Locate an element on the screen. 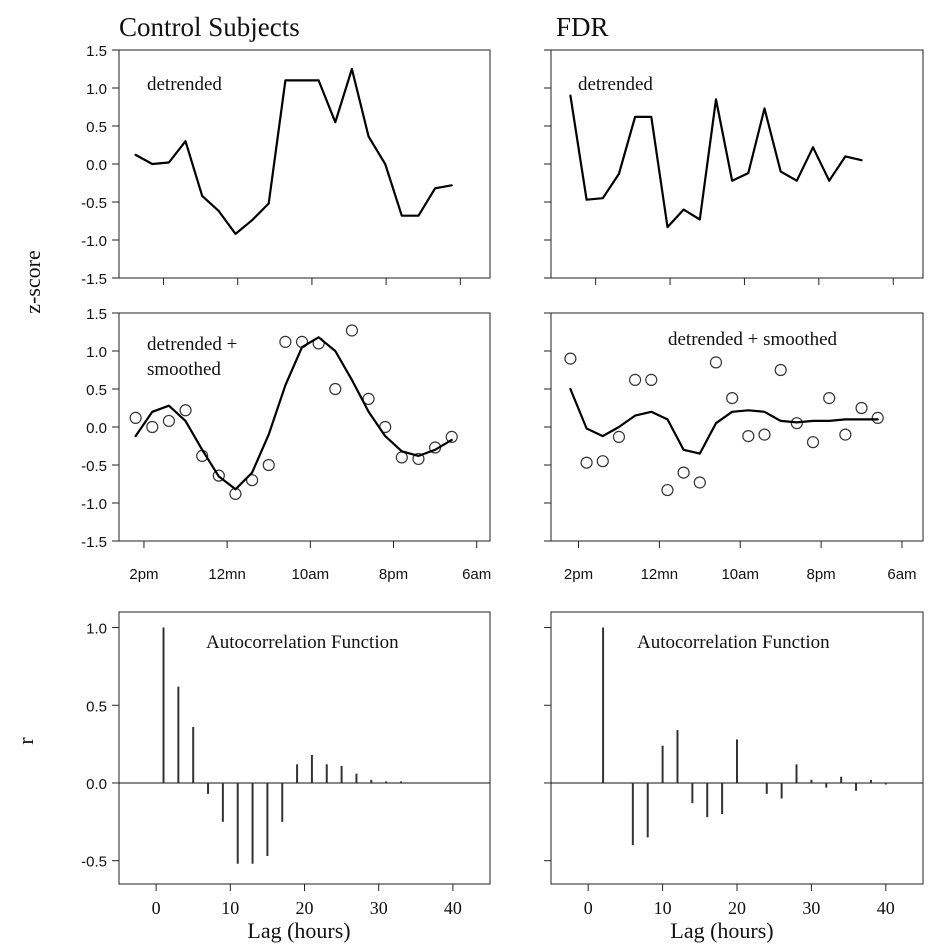  fdr-detrended-panel: detrended is located at coordinates (734, 167).